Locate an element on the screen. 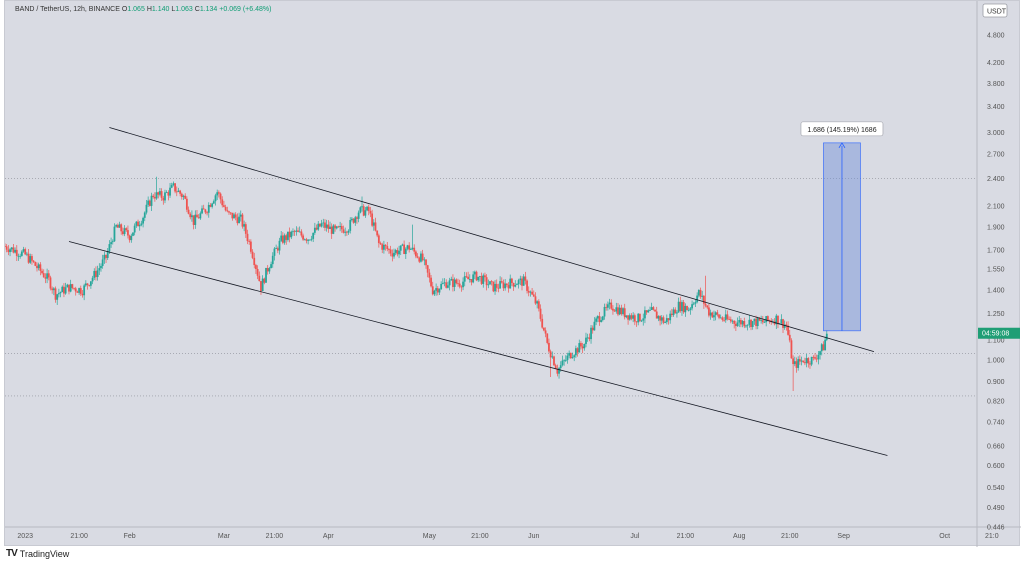 The image size is (1024, 564). measure-arrow-head-icon is located at coordinates (842, 145).